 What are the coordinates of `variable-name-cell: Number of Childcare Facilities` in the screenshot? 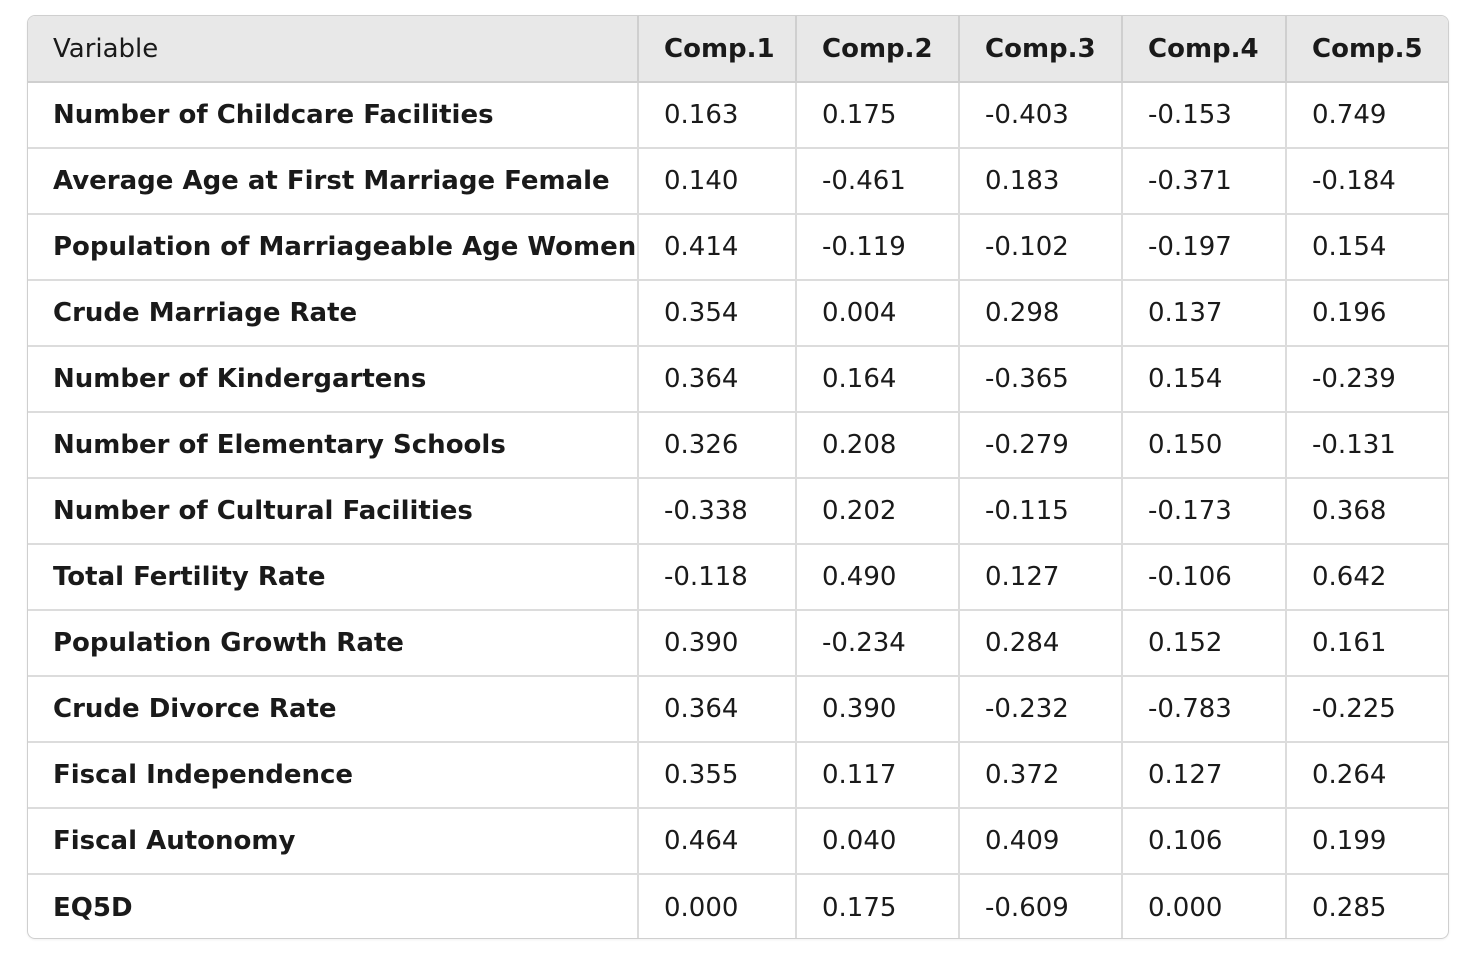 It's located at (333, 115).